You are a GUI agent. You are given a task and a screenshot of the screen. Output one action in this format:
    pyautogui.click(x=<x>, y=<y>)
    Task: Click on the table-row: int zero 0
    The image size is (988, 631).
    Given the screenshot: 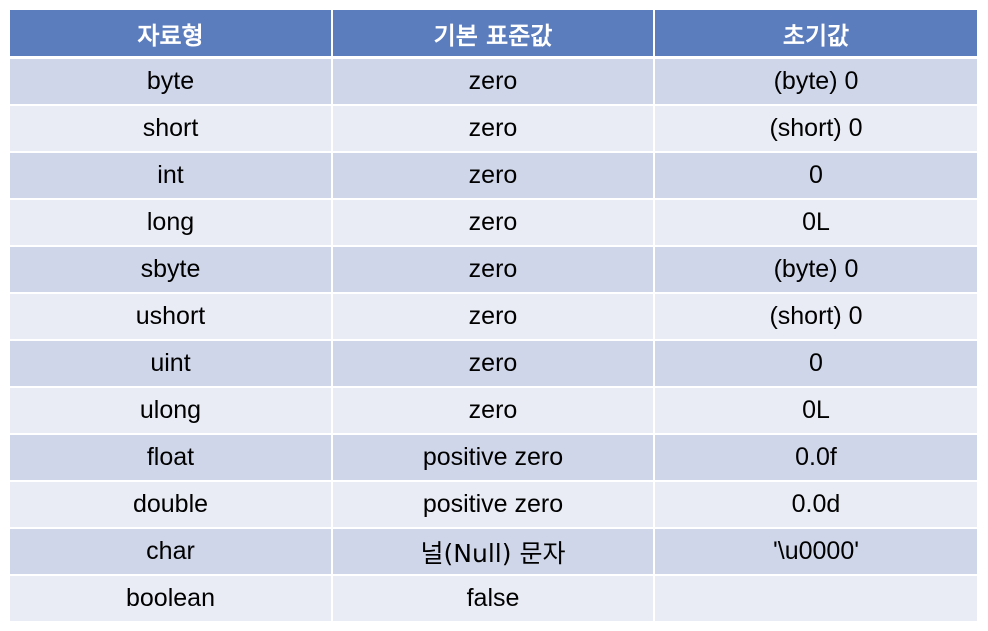 What is the action you would take?
    pyautogui.click(x=493, y=176)
    